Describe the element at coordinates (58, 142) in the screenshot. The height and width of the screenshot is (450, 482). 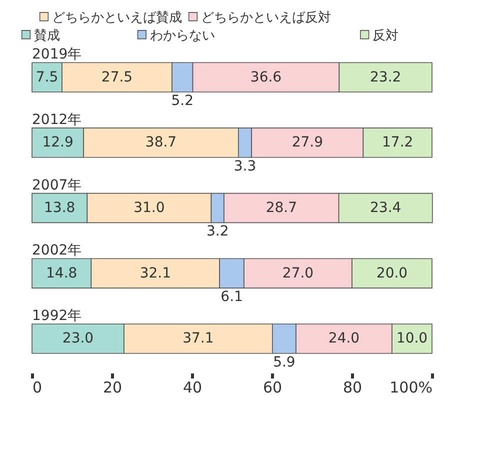
I see `data-label: 12.9` at that location.